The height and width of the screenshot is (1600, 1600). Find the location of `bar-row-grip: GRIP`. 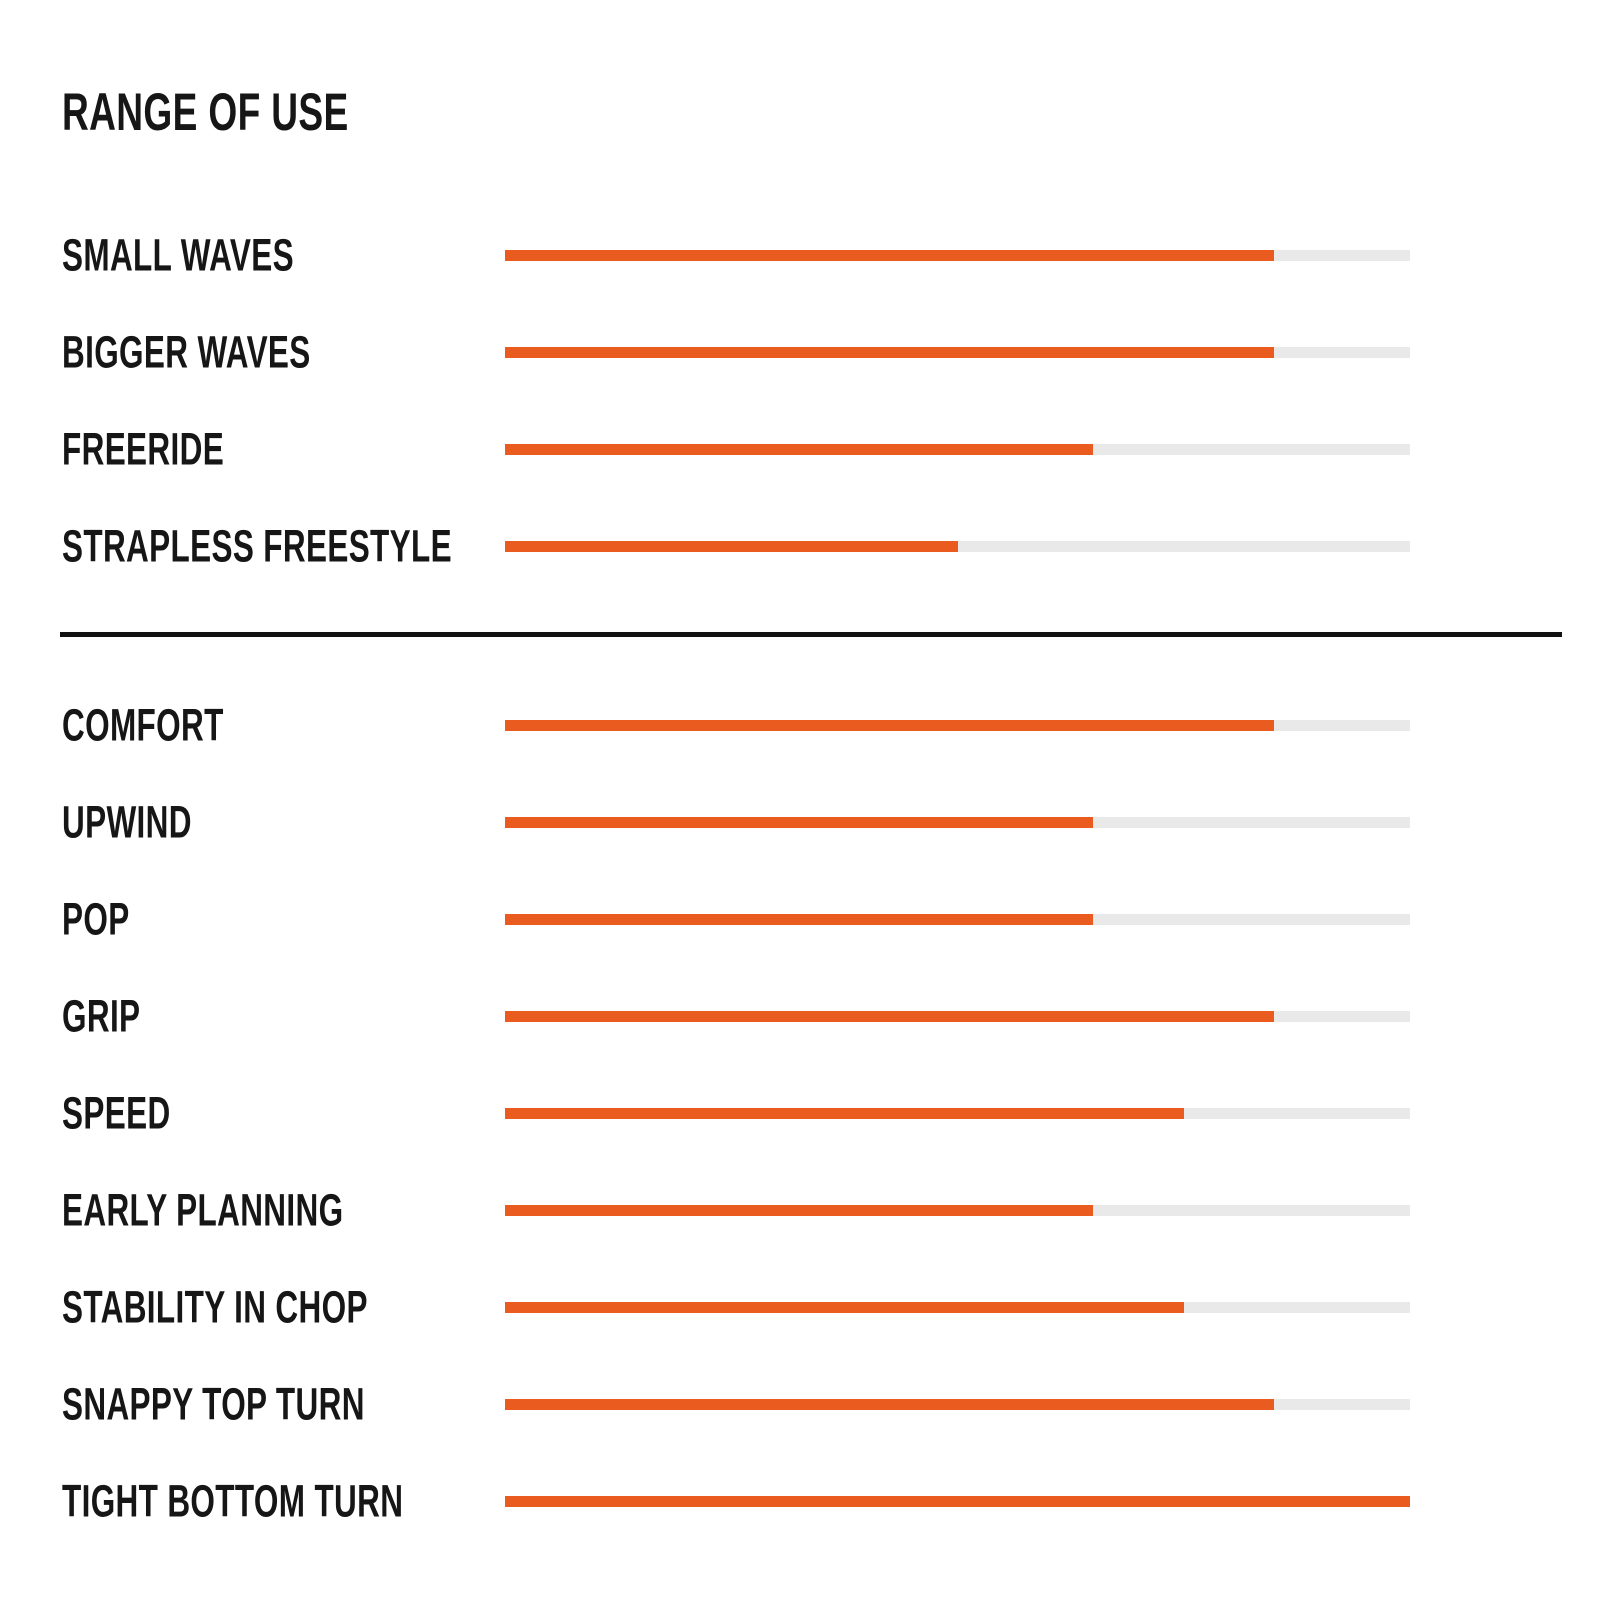

bar-row-grip: GRIP is located at coordinates (800, 1016).